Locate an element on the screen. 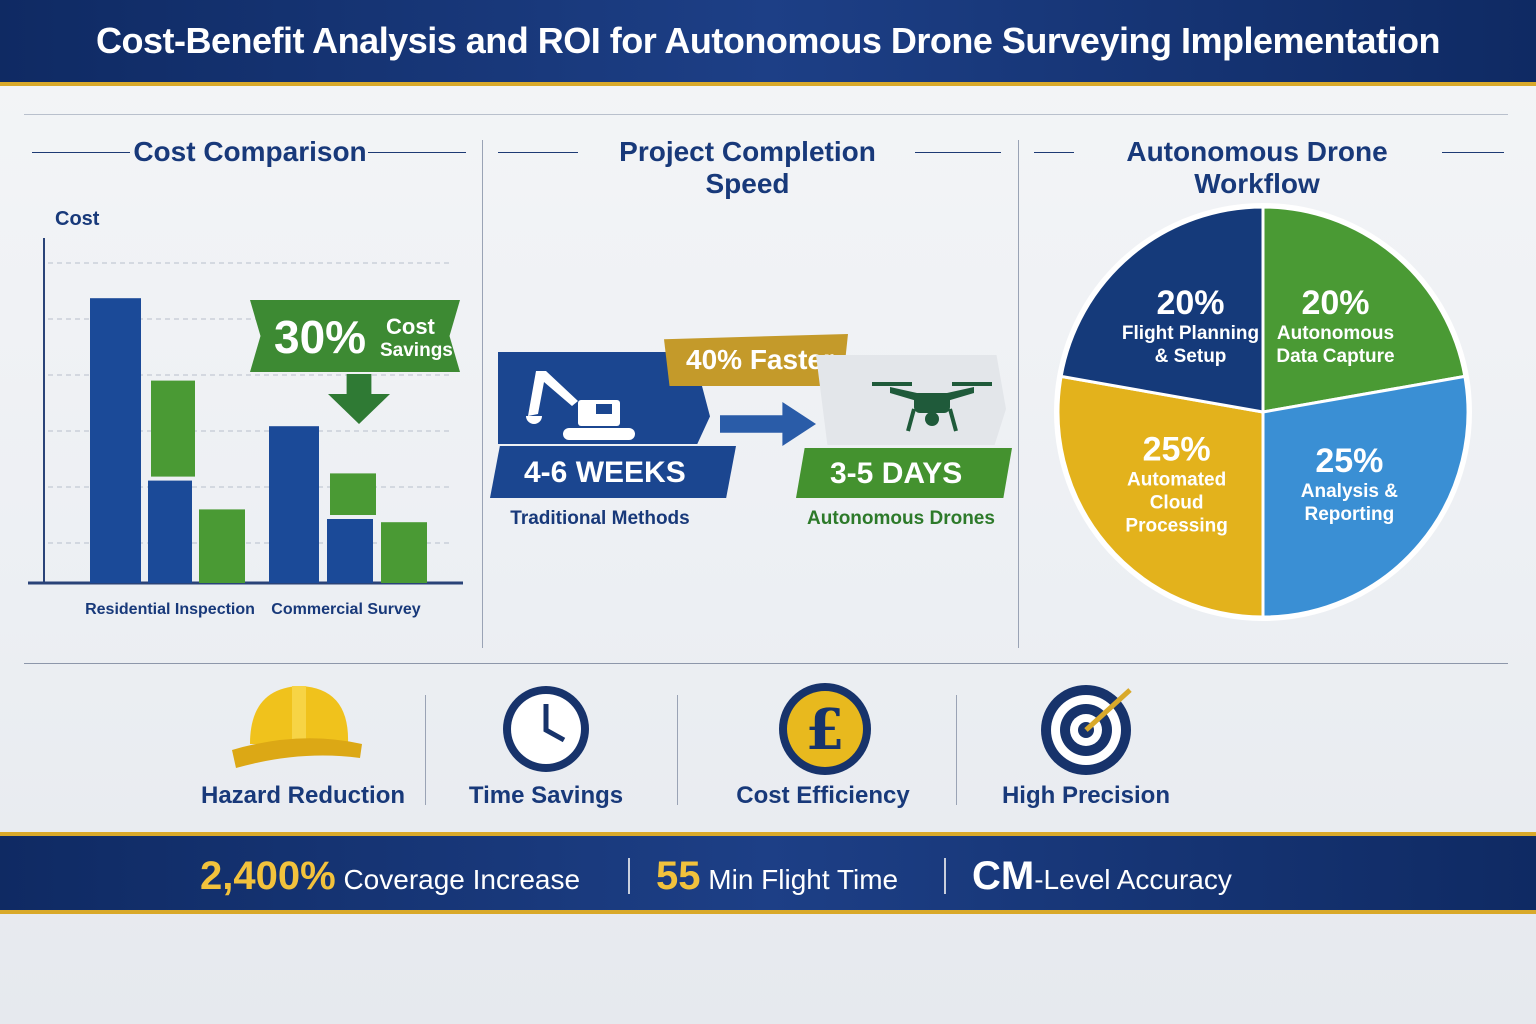  benefit-hazard-reduction: Hazard Reduction is located at coordinates (303, 795).